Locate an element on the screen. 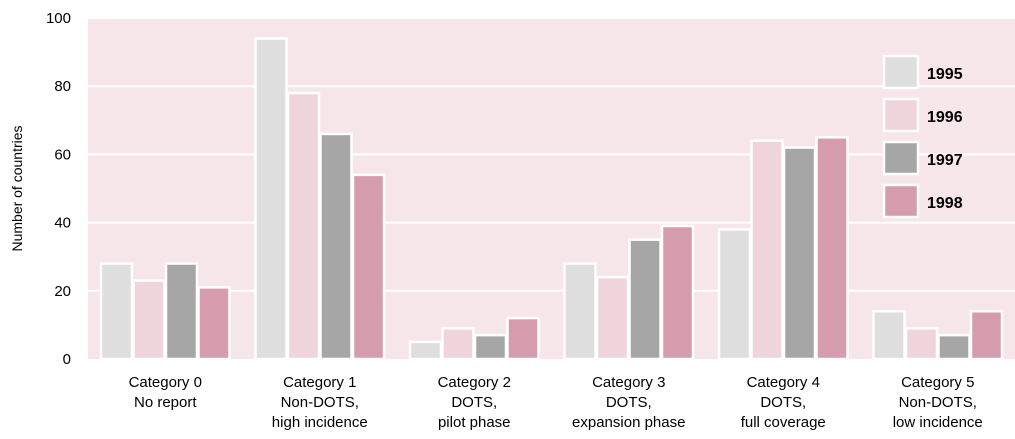  x-category-label: Category 5 is located at coordinates (937, 382).